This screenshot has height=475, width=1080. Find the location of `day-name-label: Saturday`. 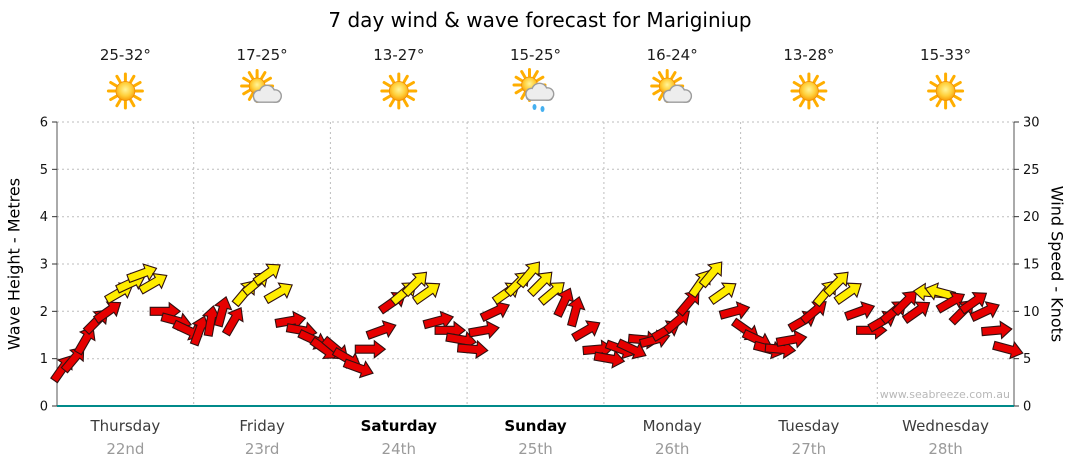

day-name-label: Saturday is located at coordinates (399, 426).